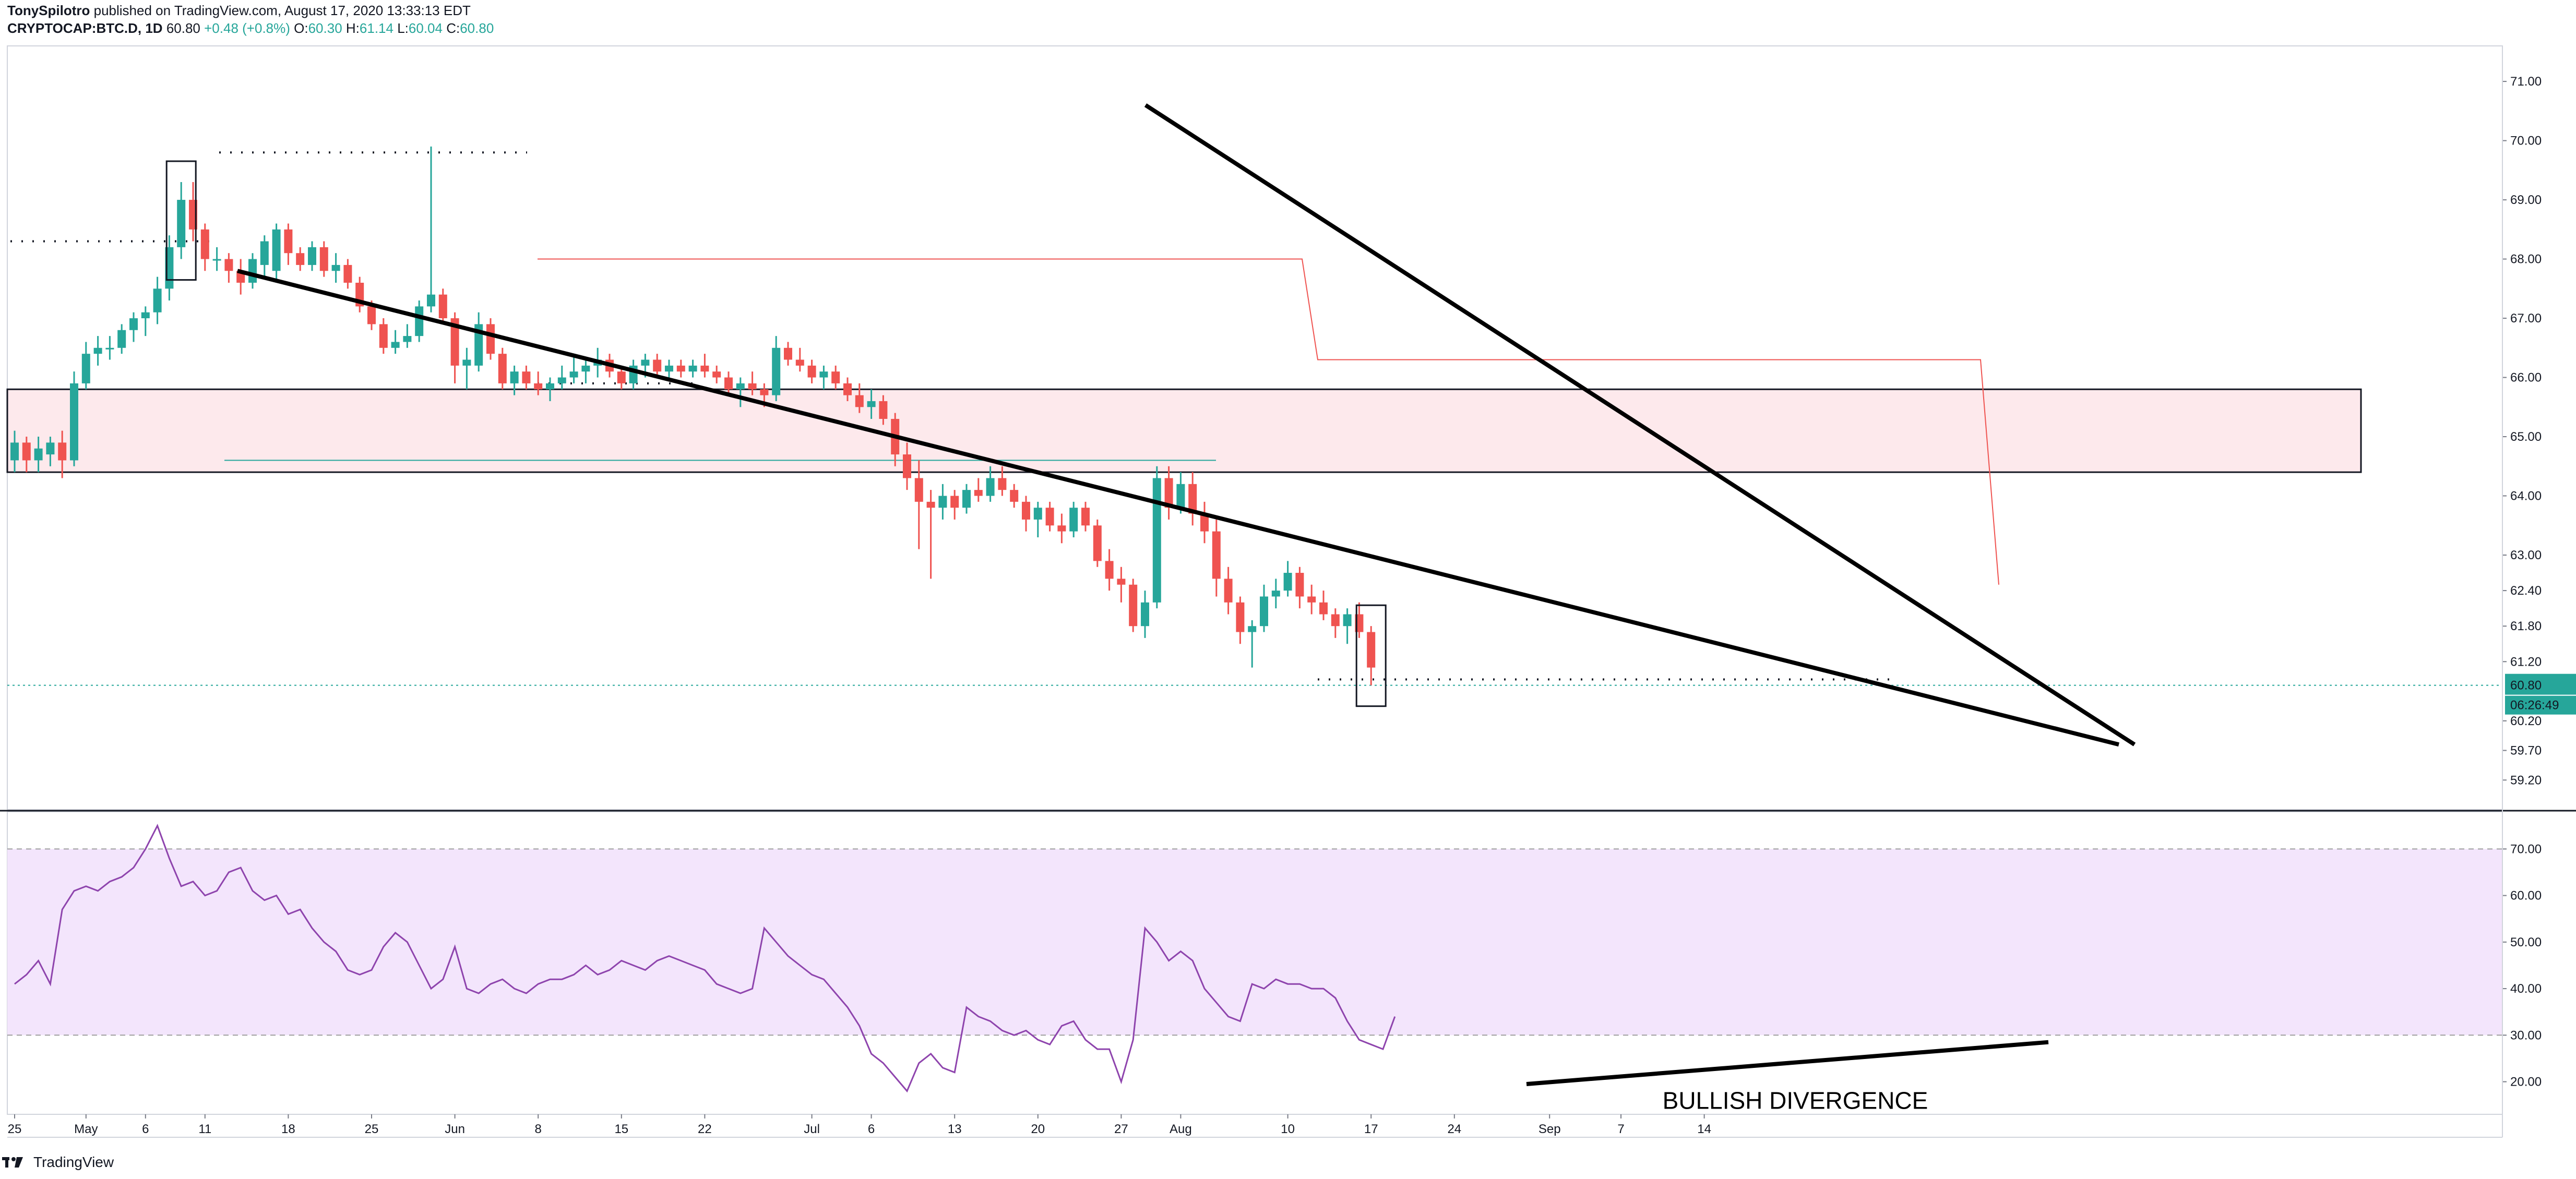 Image resolution: width=2576 pixels, height=1179 pixels. What do you see at coordinates (1288, 1129) in the screenshot?
I see `time-tick-label: 10` at bounding box center [1288, 1129].